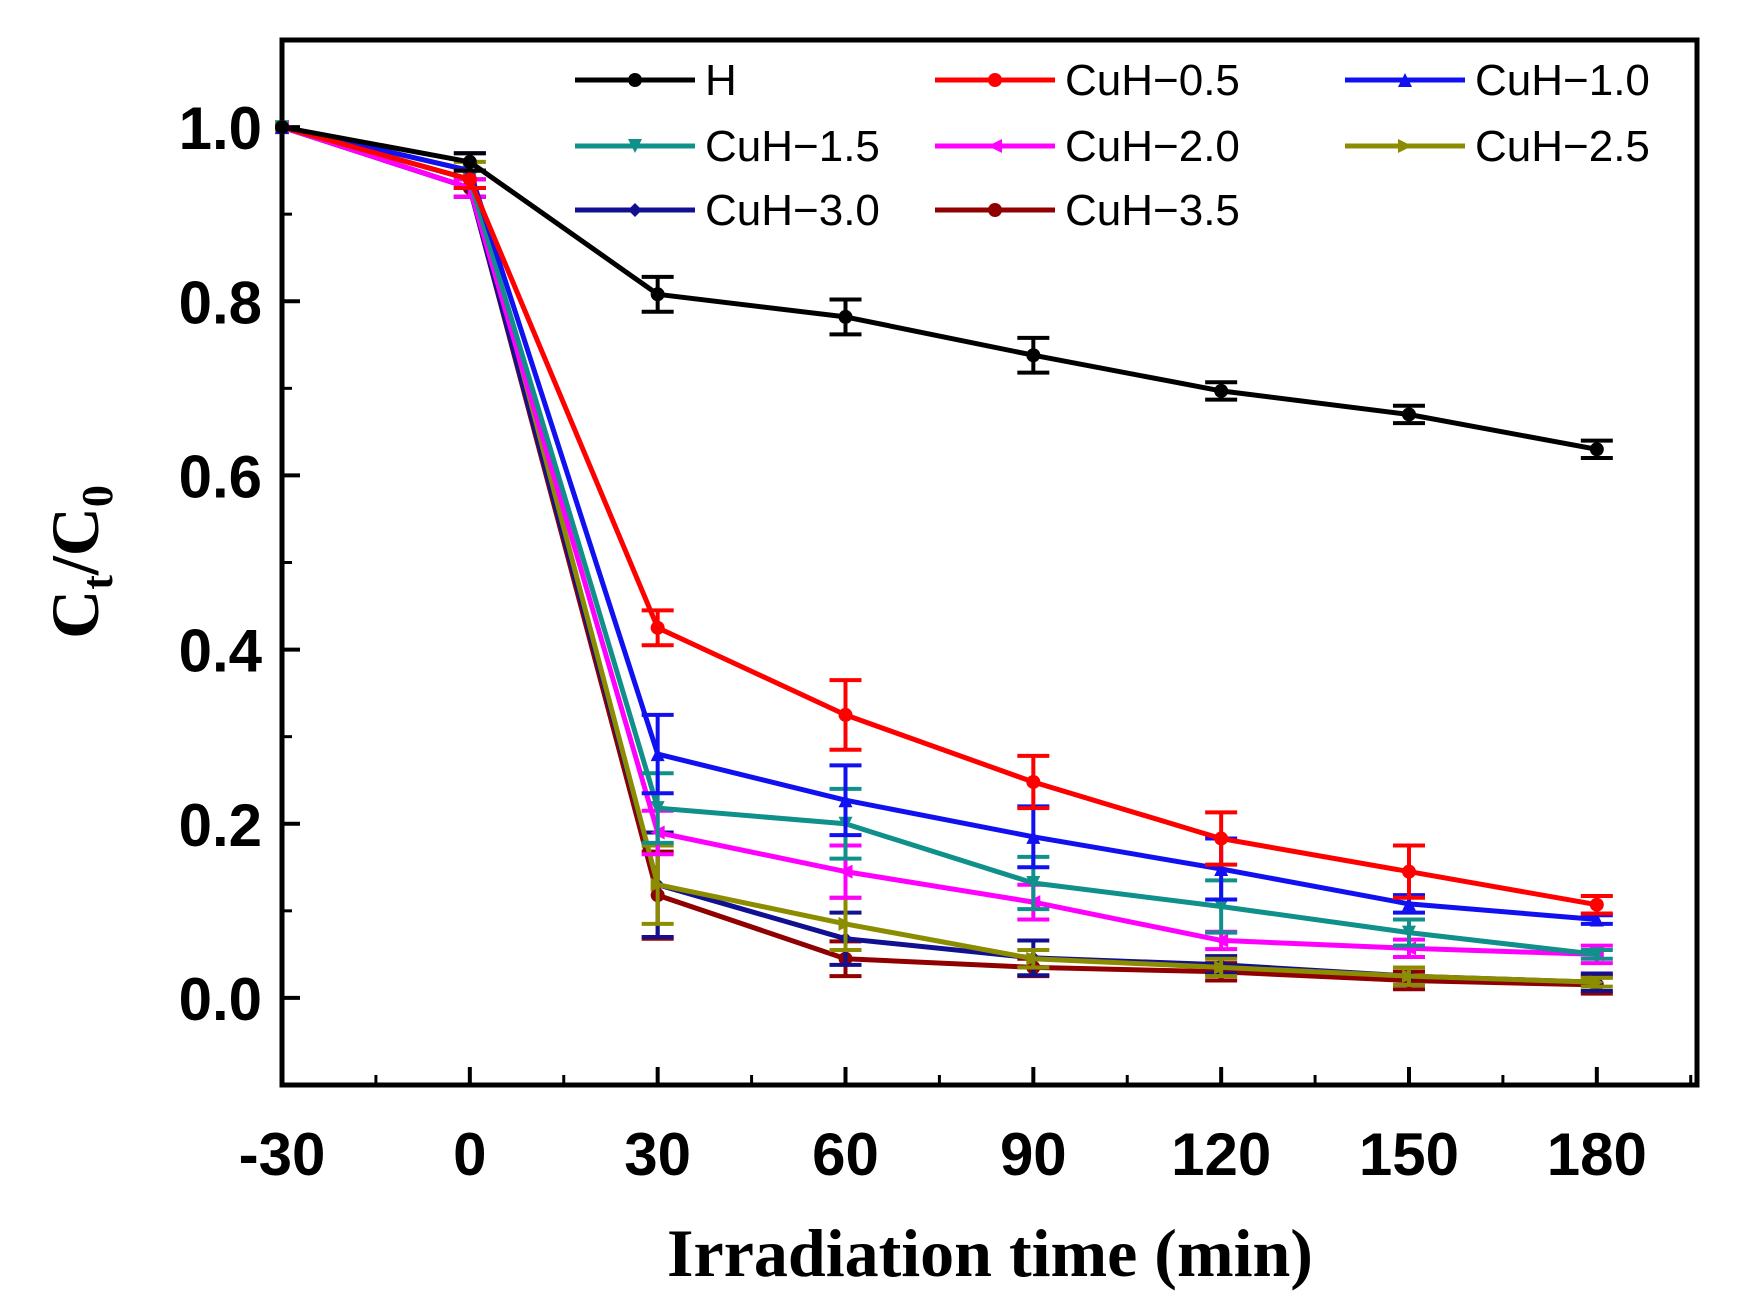 This screenshot has height=1295, width=1742. I want to click on legend-item: CuH−2.5, so click(1497, 146).